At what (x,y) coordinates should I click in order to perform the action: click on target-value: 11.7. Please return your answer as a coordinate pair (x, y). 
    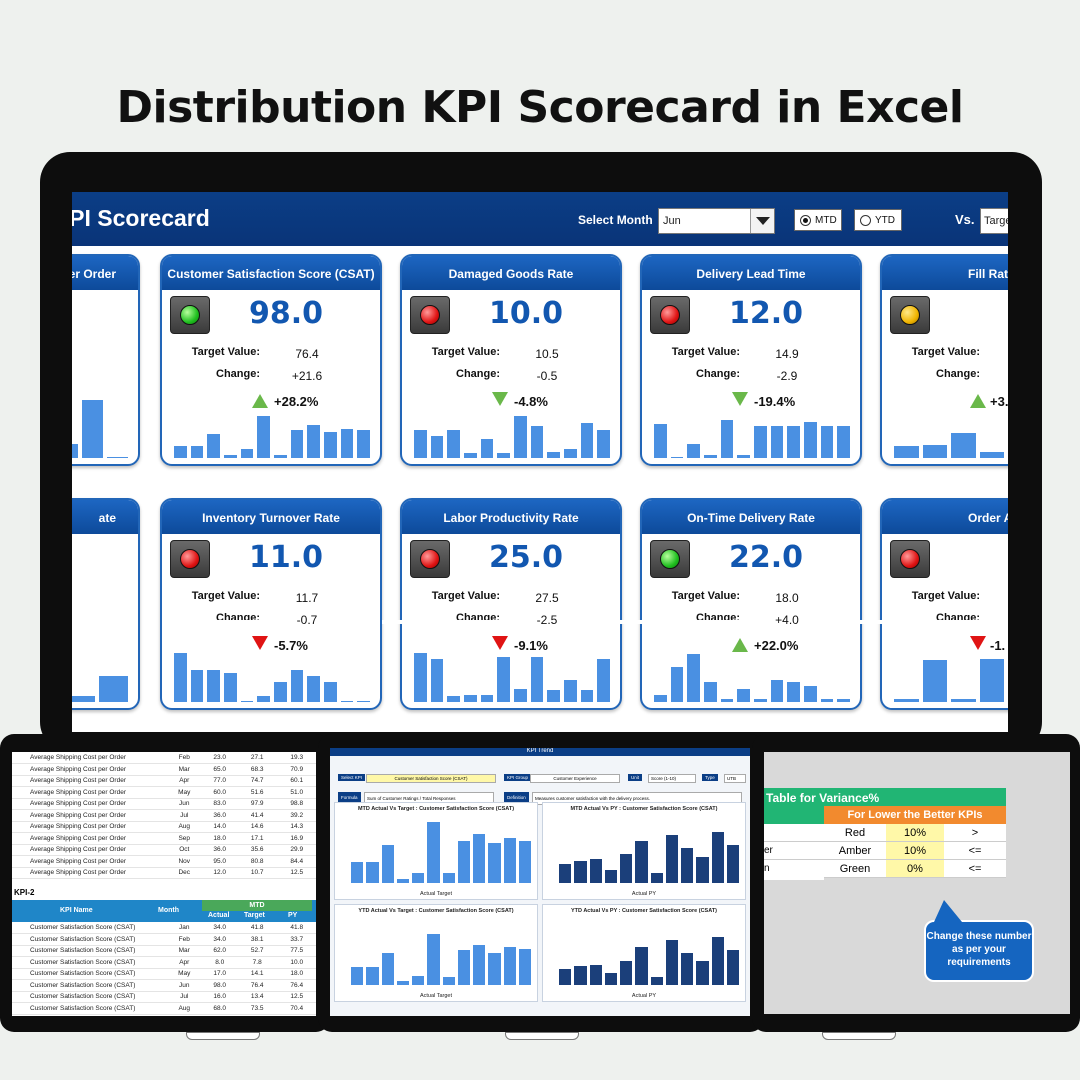
    Looking at the image, I should click on (307, 598).